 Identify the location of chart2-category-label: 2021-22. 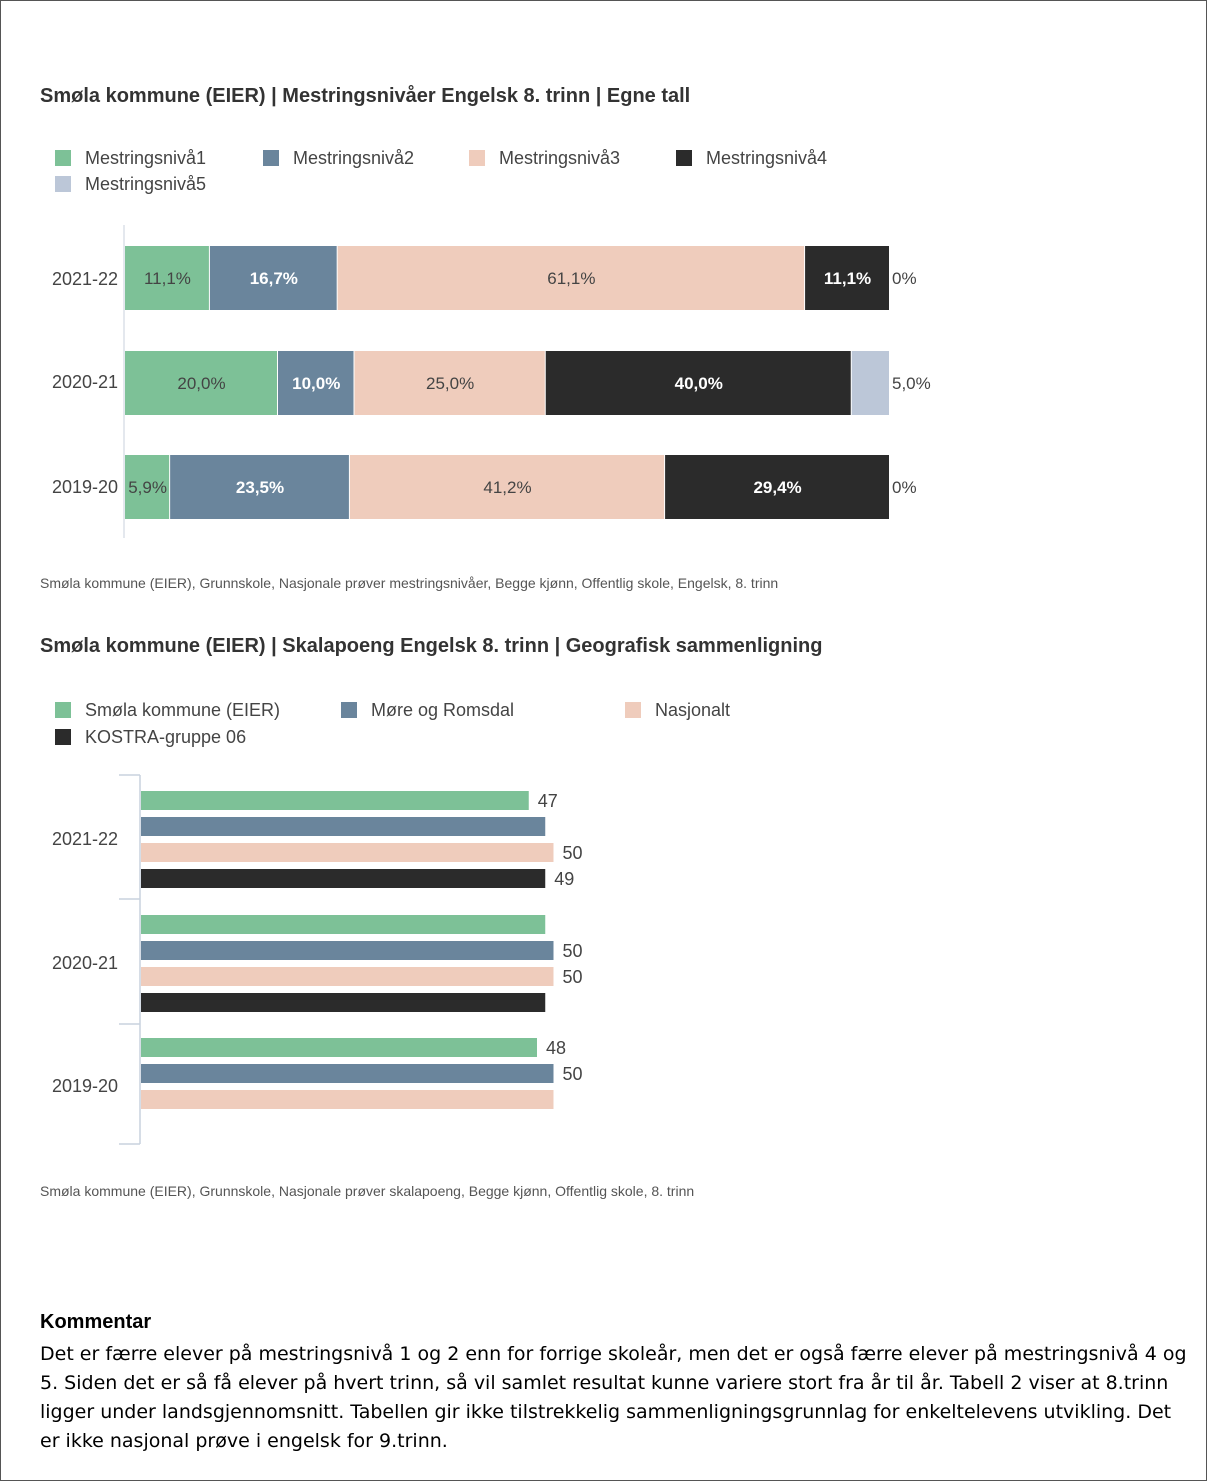
(84, 839).